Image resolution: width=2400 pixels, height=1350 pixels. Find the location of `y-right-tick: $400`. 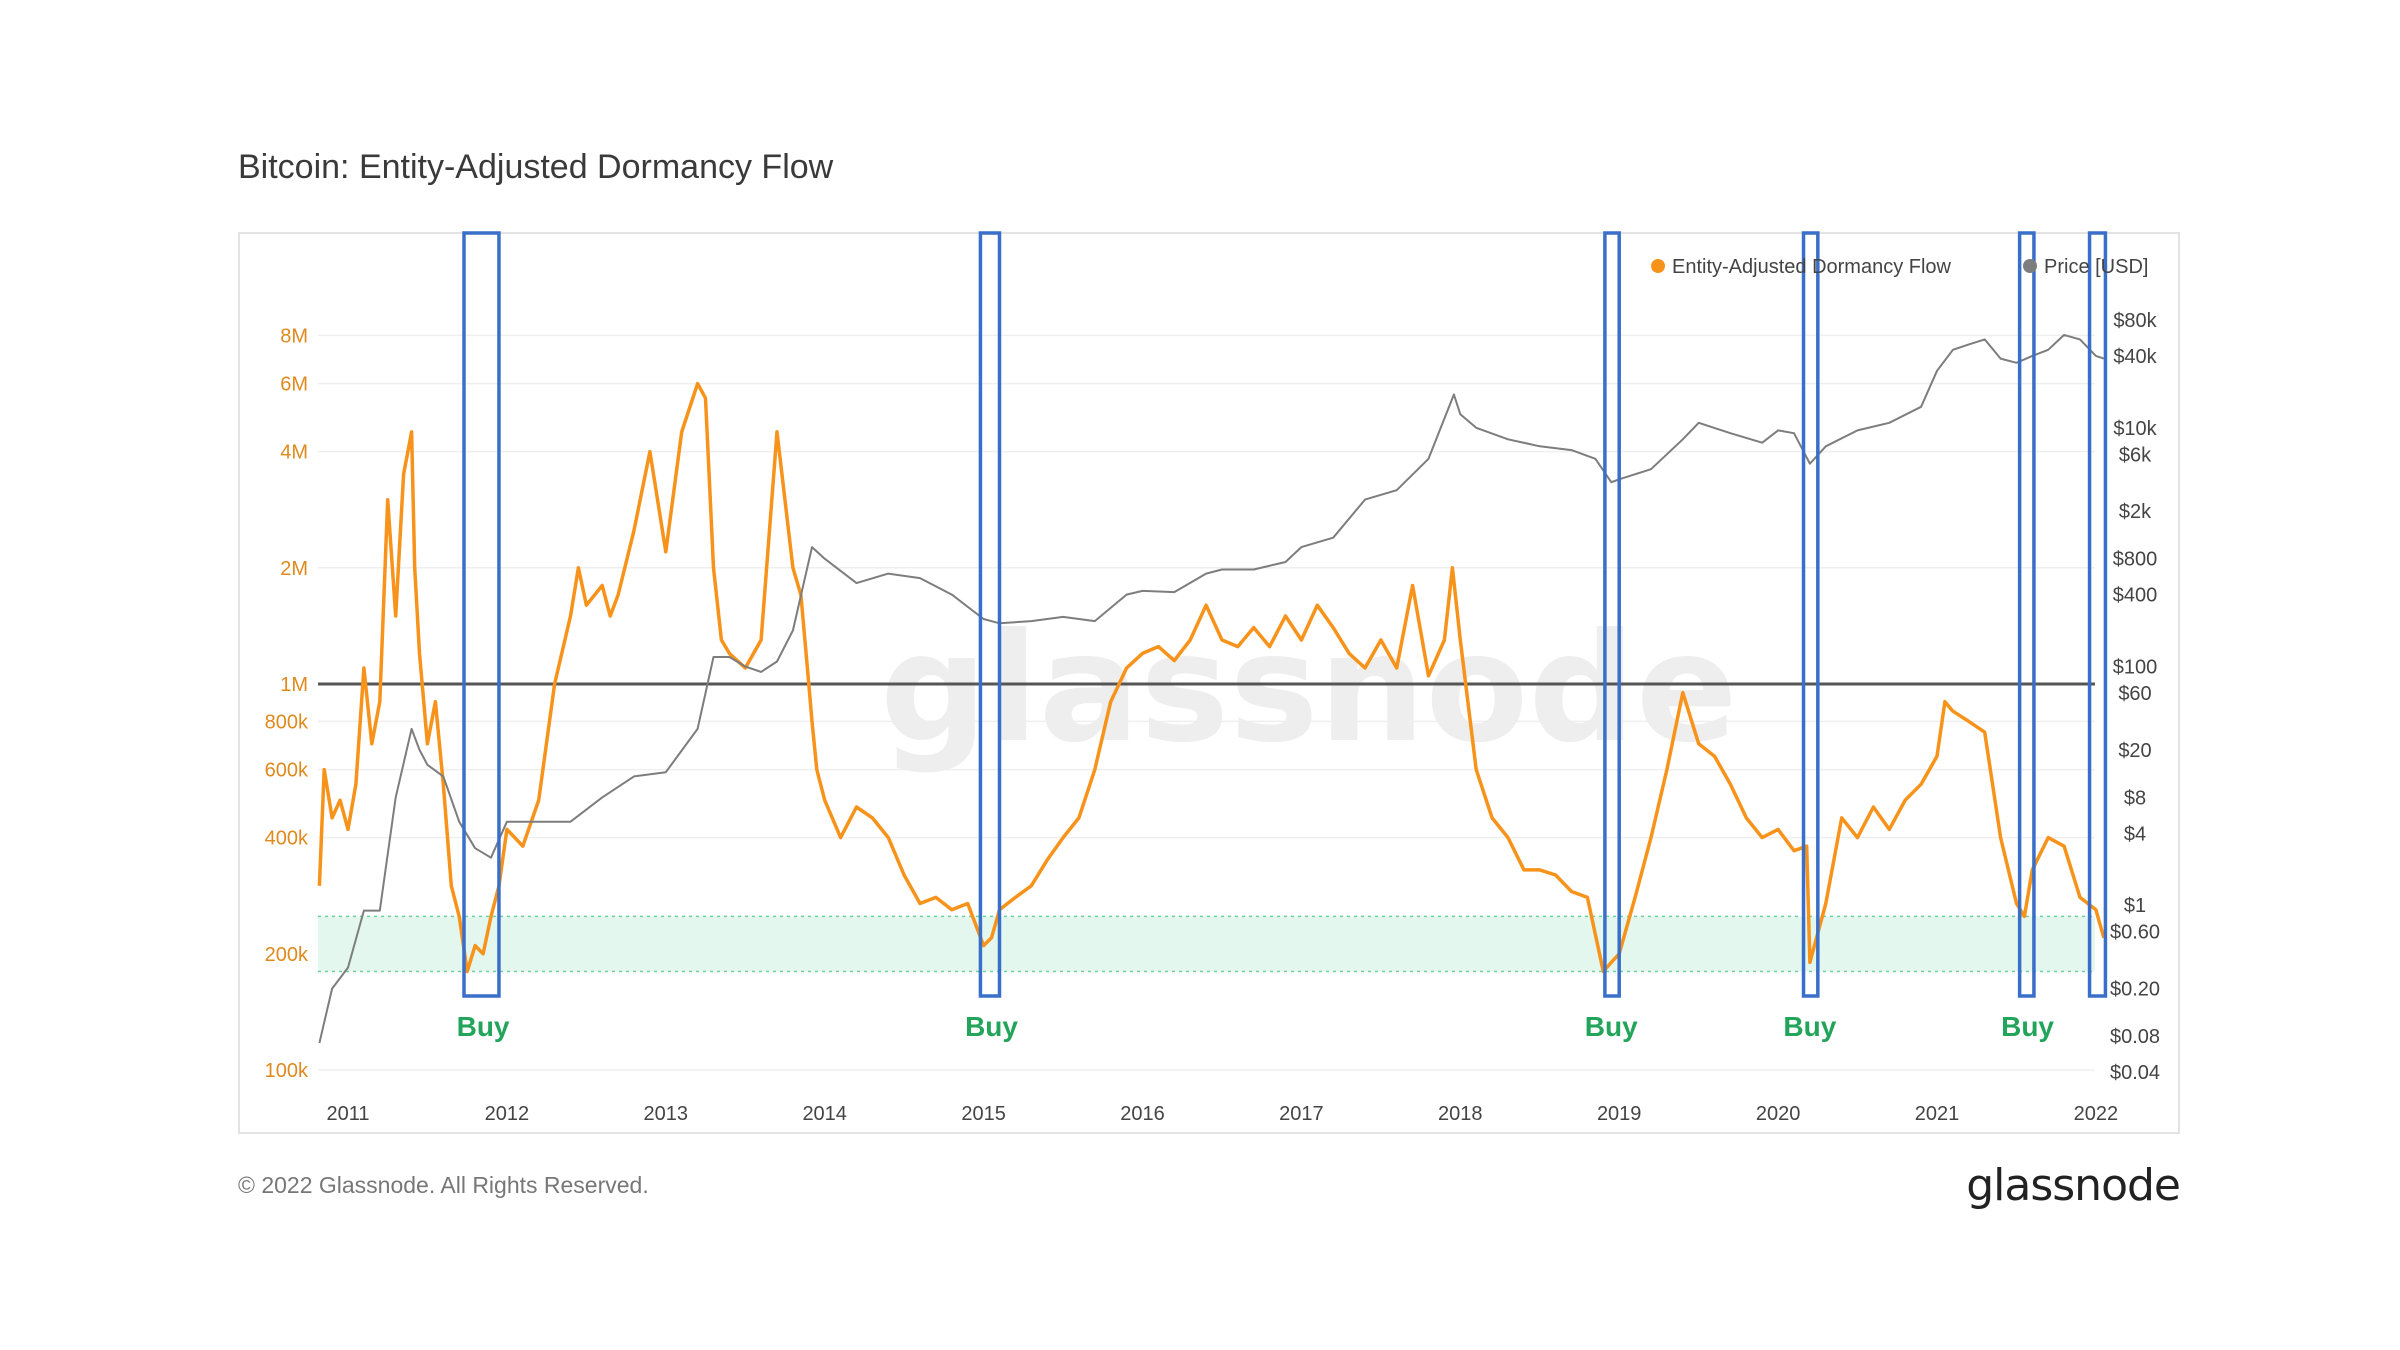

y-right-tick: $400 is located at coordinates (2135, 596).